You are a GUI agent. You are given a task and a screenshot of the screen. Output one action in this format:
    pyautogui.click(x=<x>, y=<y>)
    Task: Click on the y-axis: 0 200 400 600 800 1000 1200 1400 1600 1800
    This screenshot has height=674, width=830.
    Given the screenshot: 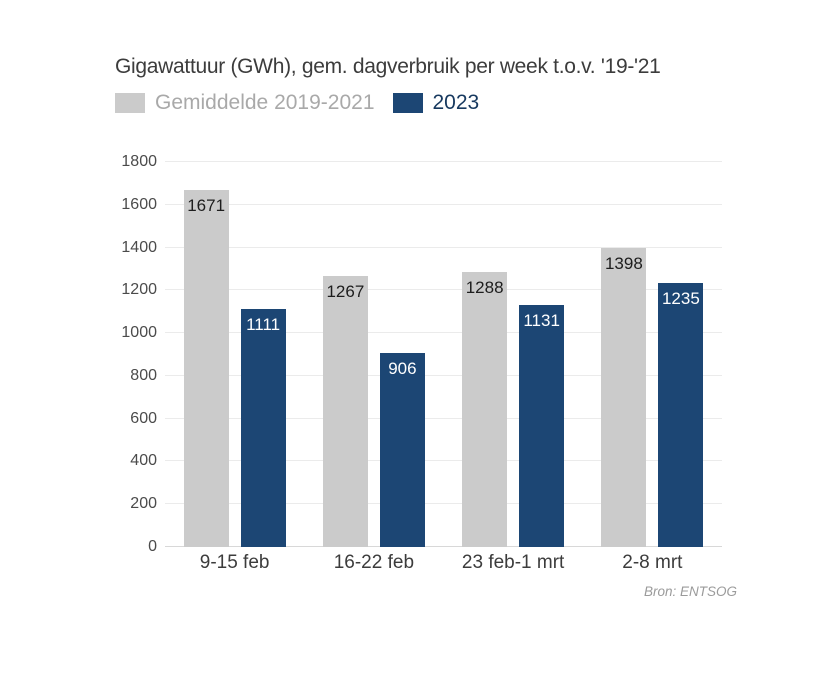 What is the action you would take?
    pyautogui.click(x=108, y=354)
    